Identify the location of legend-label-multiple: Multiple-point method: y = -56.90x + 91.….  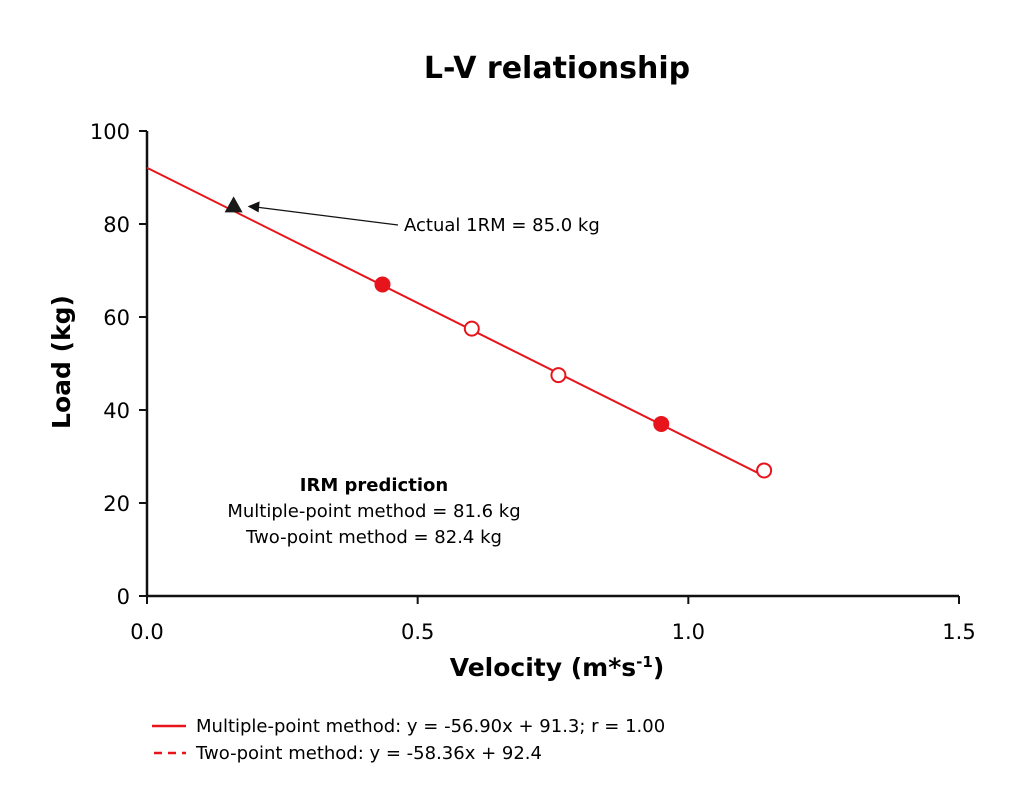
(430, 726).